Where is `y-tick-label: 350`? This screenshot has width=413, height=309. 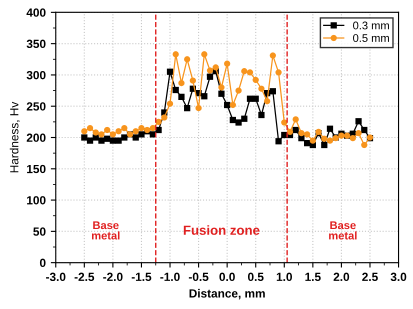 y-tick-label: 350 is located at coordinates (36, 44).